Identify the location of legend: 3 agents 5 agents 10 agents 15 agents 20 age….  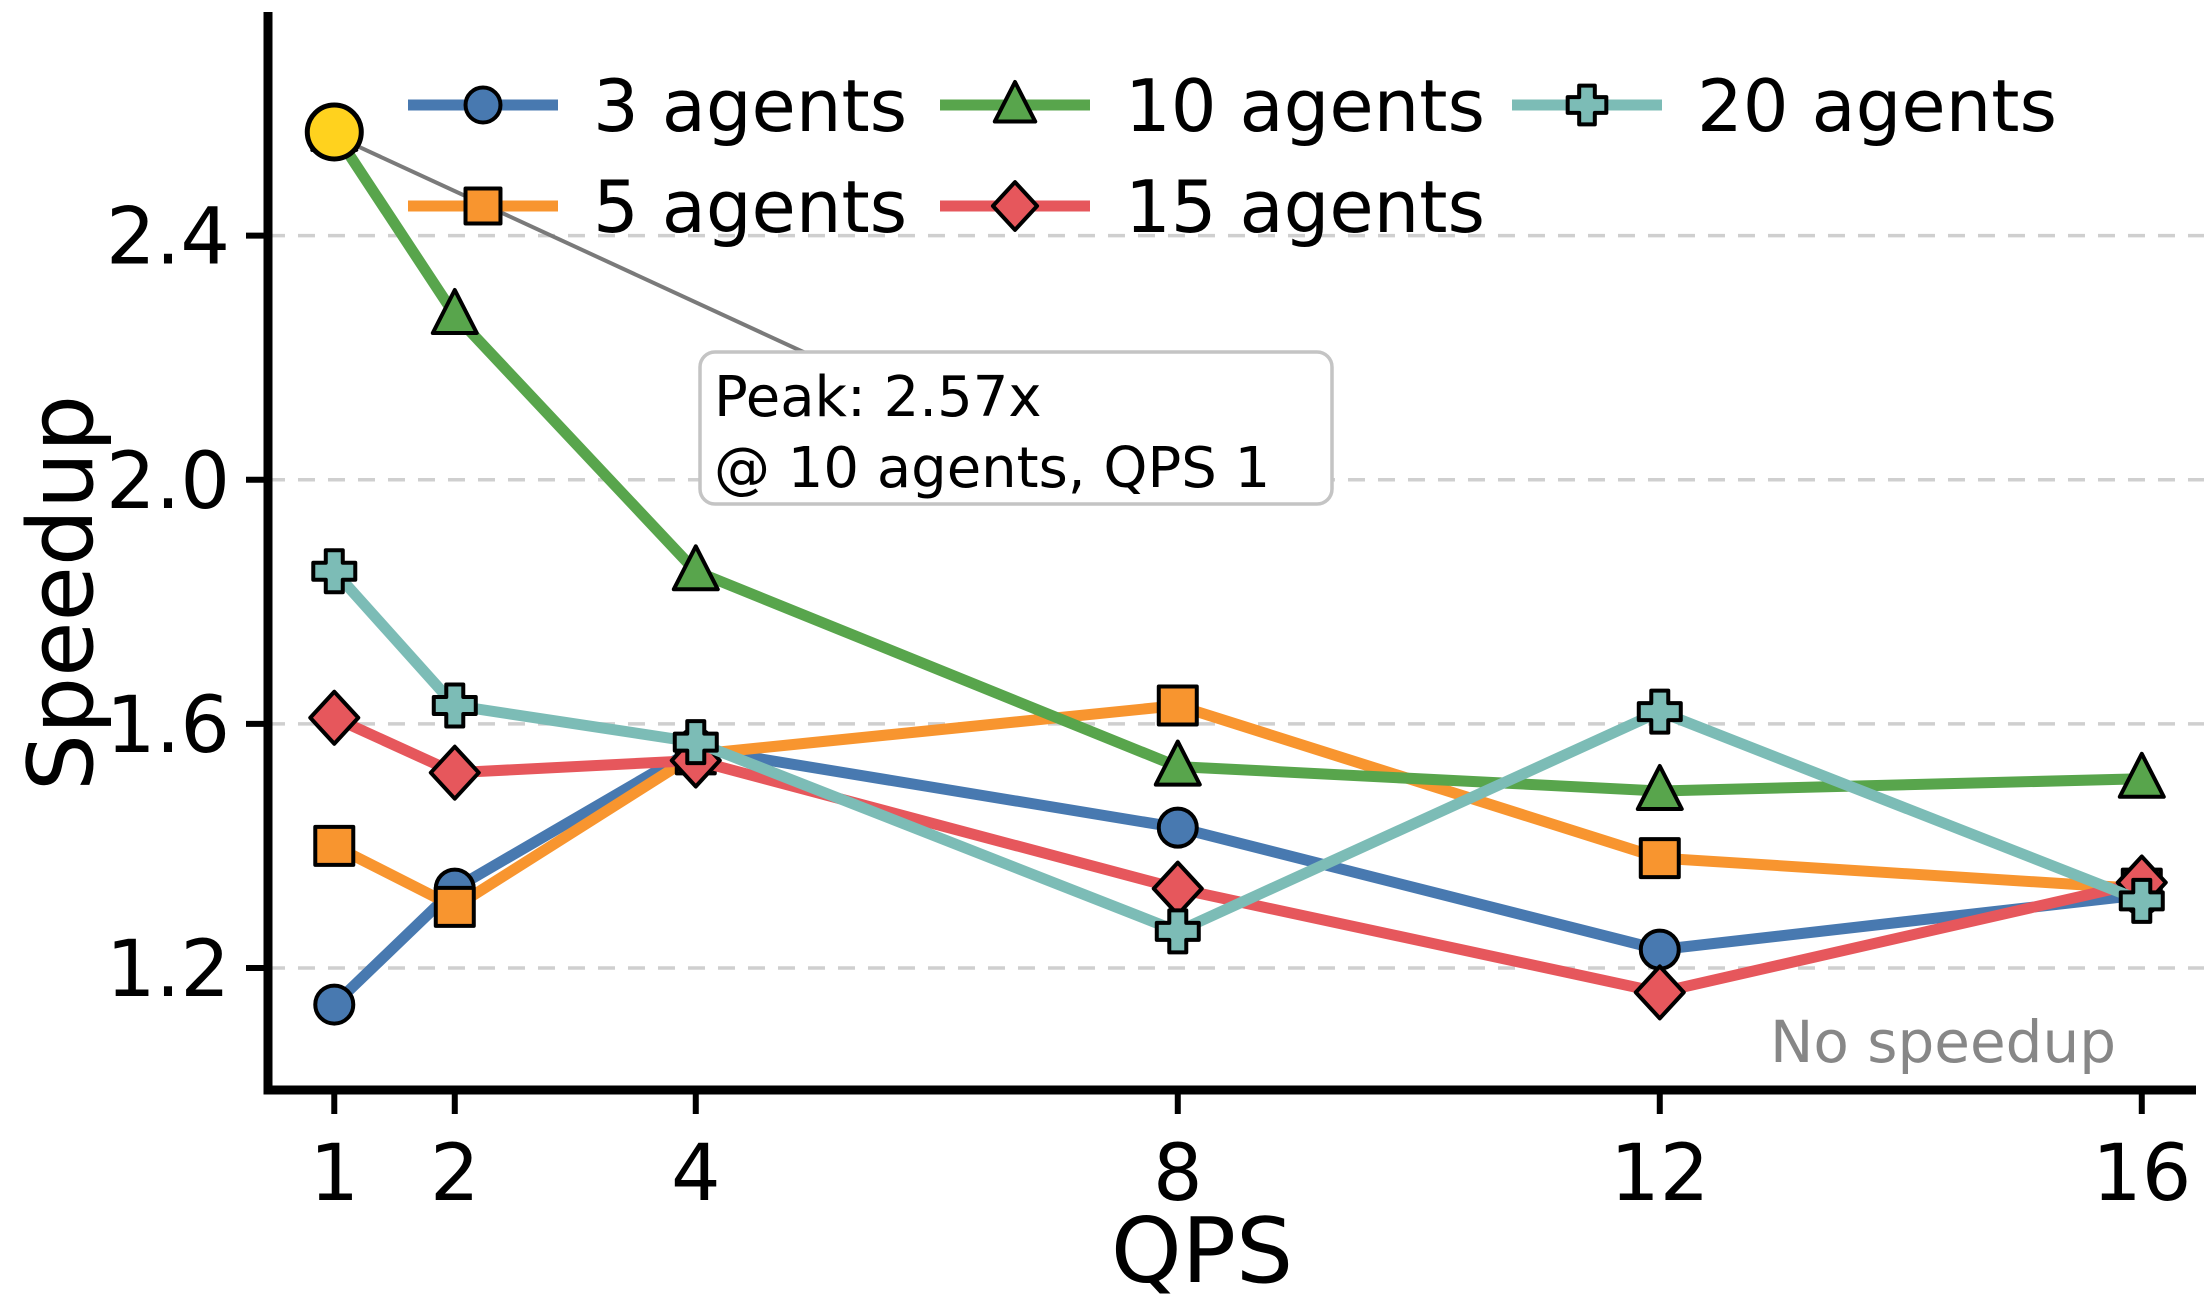
(1232, 156).